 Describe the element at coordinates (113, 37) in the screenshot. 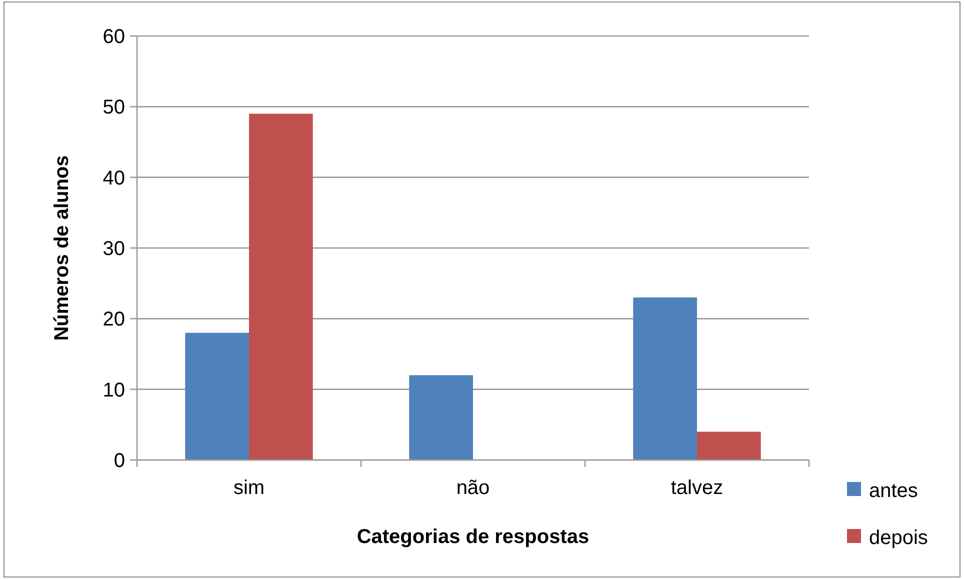

I see `y-tick-label: 60` at that location.